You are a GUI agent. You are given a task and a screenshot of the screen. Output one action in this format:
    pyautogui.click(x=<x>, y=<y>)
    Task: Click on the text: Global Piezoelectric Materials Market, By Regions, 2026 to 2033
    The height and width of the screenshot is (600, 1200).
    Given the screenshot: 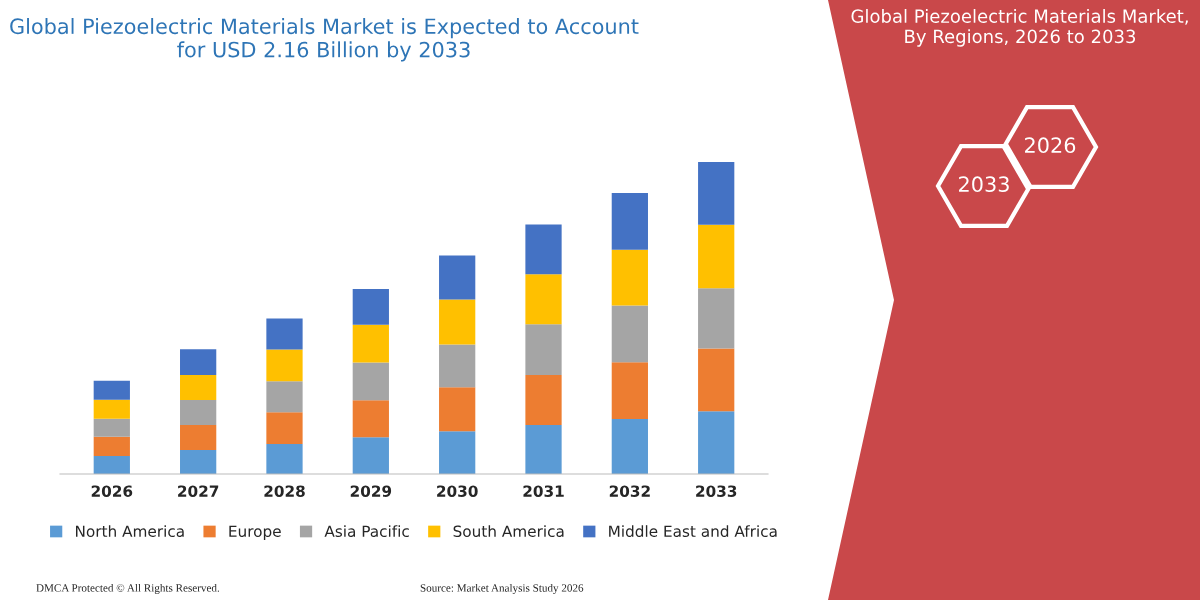 What is the action you would take?
    pyautogui.click(x=1019, y=28)
    